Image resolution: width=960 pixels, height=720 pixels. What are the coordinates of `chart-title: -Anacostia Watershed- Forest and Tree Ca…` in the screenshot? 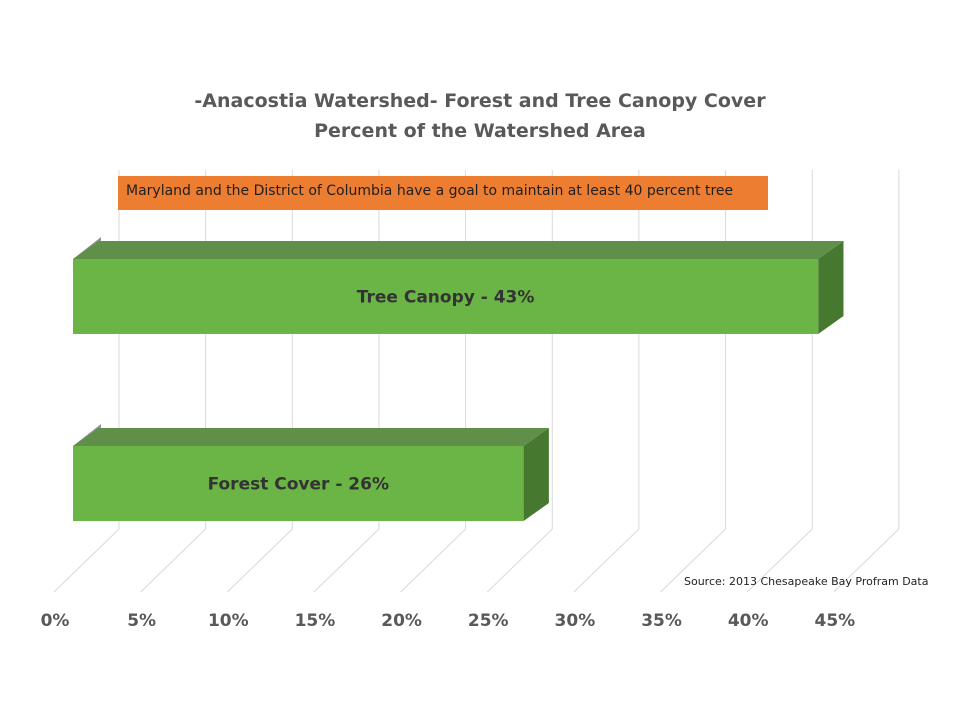 It's located at (480, 101).